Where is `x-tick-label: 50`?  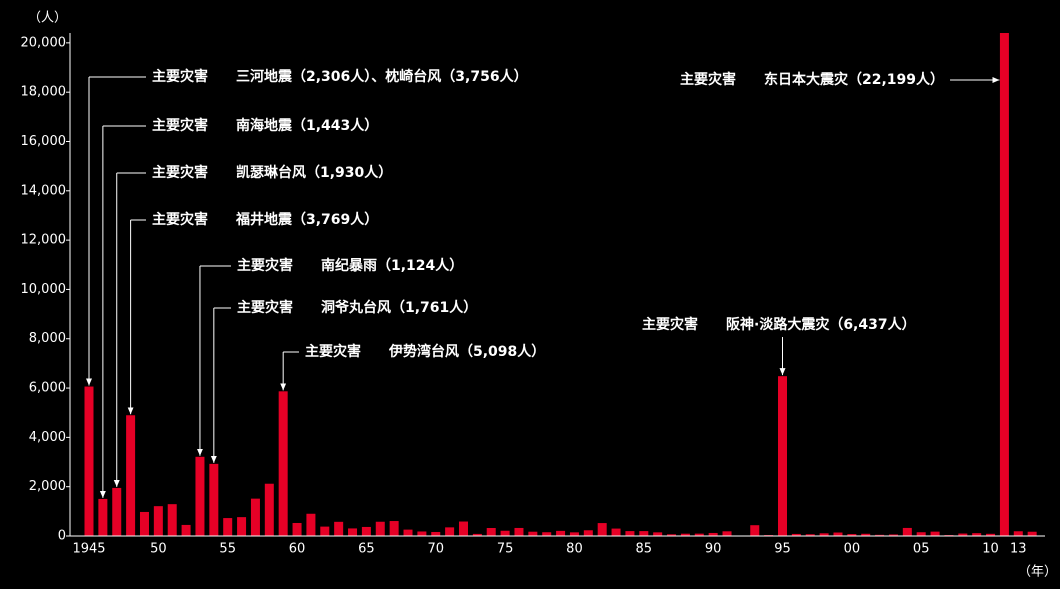
x-tick-label: 50 is located at coordinates (158, 549).